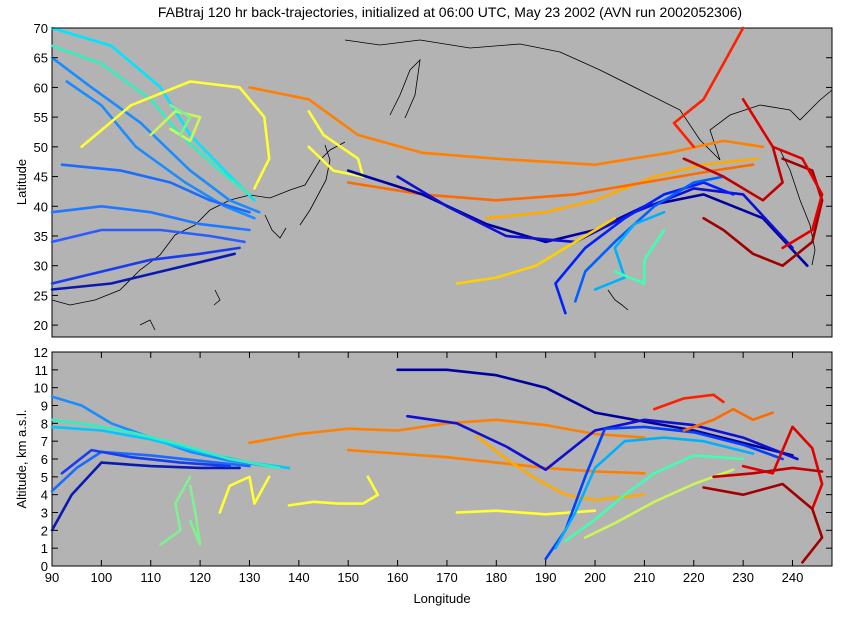 The height and width of the screenshot is (621, 868). What do you see at coordinates (147, 325) in the screenshot?
I see `coastline-philippines` at bounding box center [147, 325].